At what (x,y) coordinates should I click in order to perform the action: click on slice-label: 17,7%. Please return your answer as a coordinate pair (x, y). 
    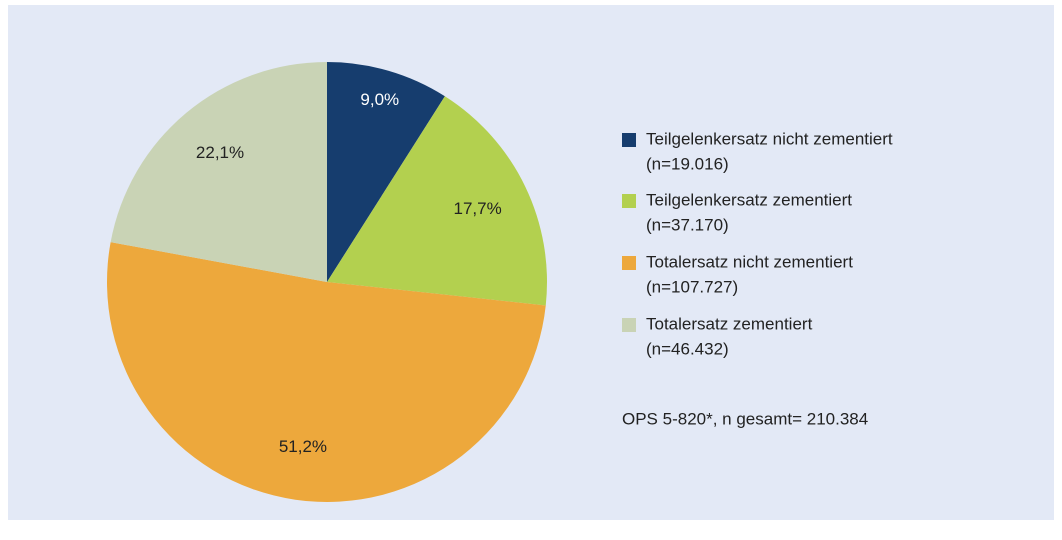
    Looking at the image, I should click on (478, 208).